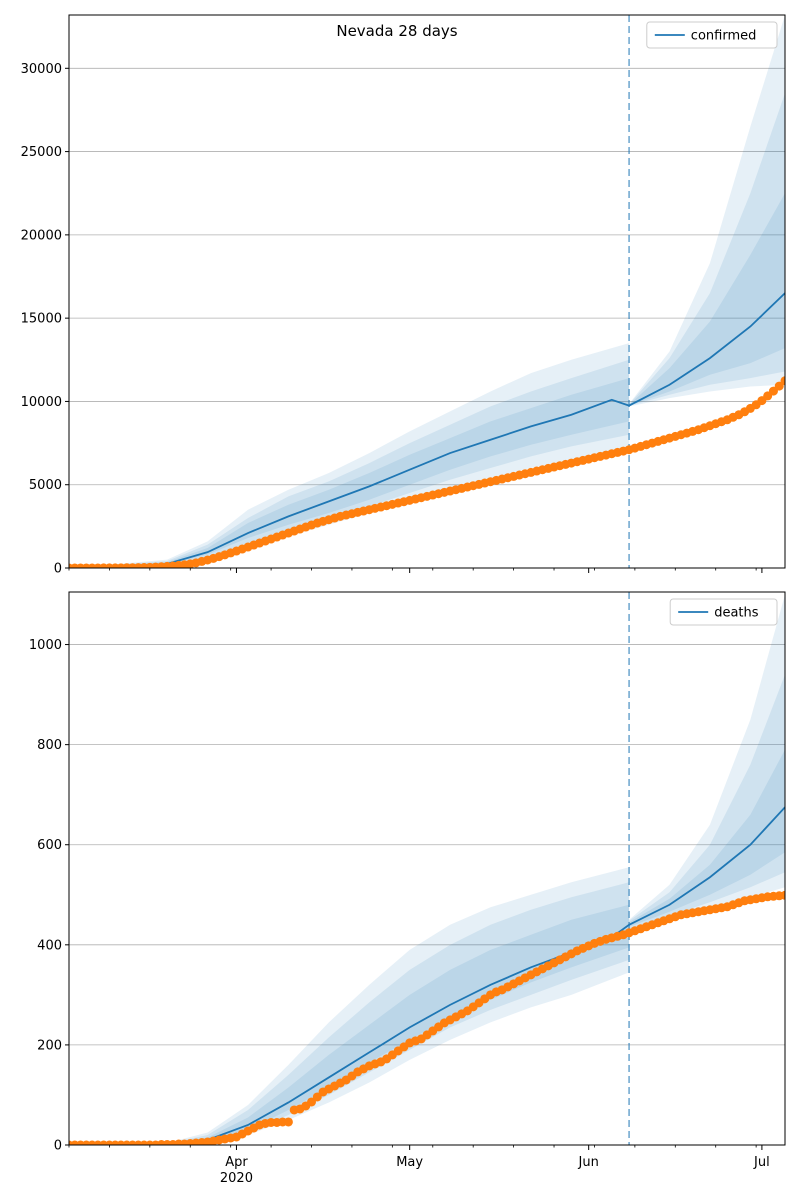 The image size is (800, 1200). Describe the element at coordinates (49, 745) in the screenshot. I see `y-tick-label: 800` at that location.